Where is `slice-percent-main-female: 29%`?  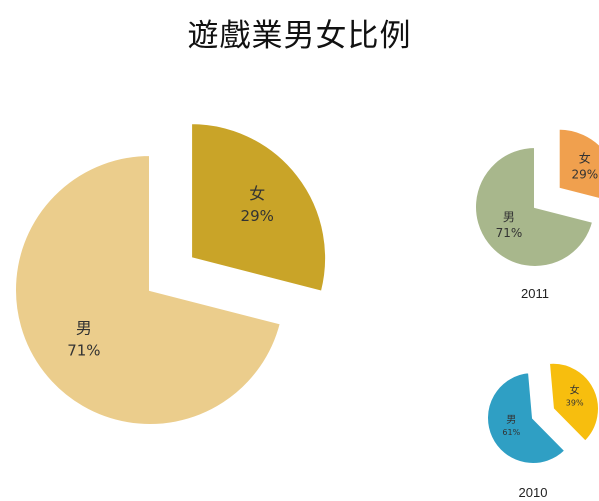
slice-percent-main-female: 29% is located at coordinates (257, 216).